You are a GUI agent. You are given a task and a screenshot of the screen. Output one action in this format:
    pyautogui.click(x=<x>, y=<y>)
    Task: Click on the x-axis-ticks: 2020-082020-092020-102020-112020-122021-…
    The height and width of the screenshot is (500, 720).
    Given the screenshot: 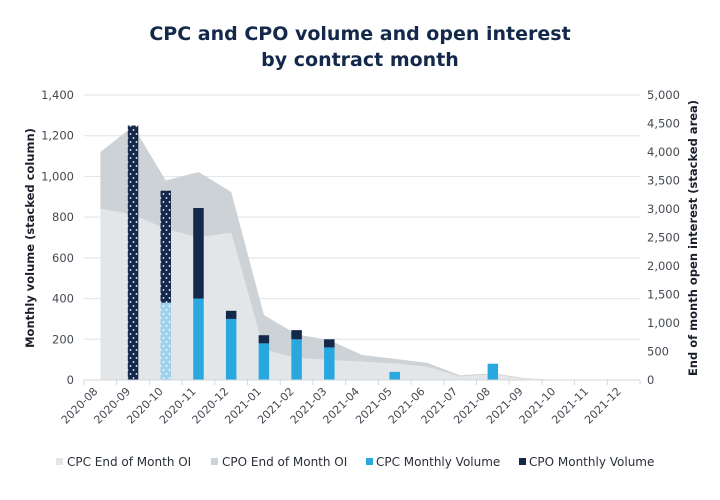 What is the action you would take?
    pyautogui.click(x=341, y=406)
    